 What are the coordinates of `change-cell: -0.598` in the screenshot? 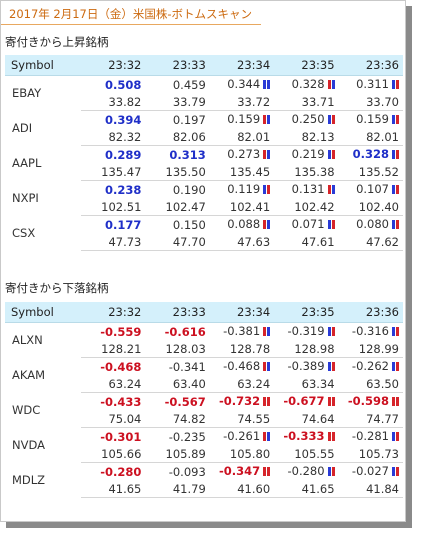 It's located at (371, 402).